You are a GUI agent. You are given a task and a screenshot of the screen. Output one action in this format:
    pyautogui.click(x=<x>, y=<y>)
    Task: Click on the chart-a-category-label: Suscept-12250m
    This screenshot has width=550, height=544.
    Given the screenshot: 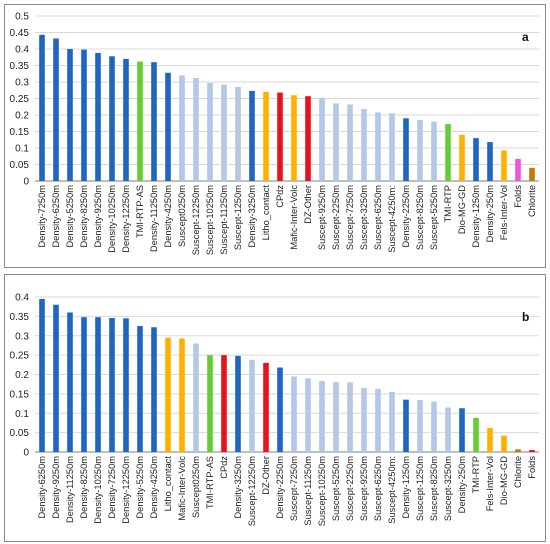 What is the action you would take?
    pyautogui.click(x=196, y=220)
    